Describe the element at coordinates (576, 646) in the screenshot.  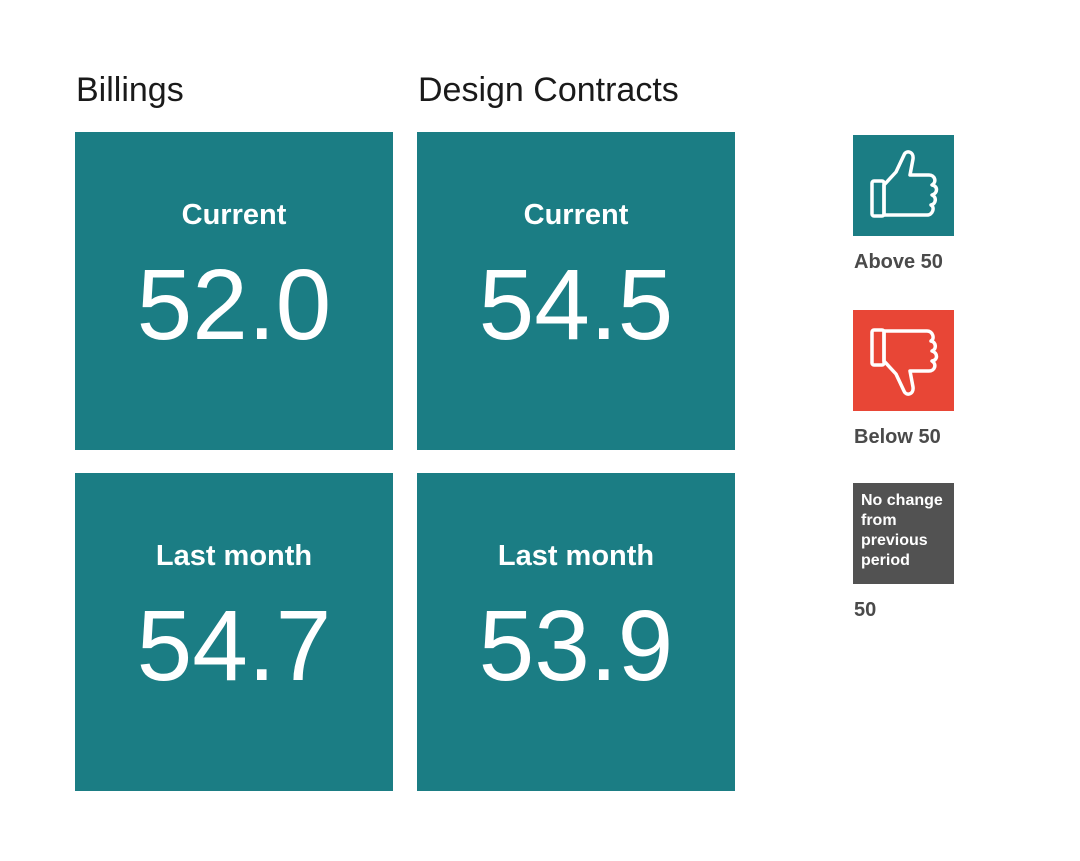
I see `design-contracts-last-month-value: 53.9` at that location.